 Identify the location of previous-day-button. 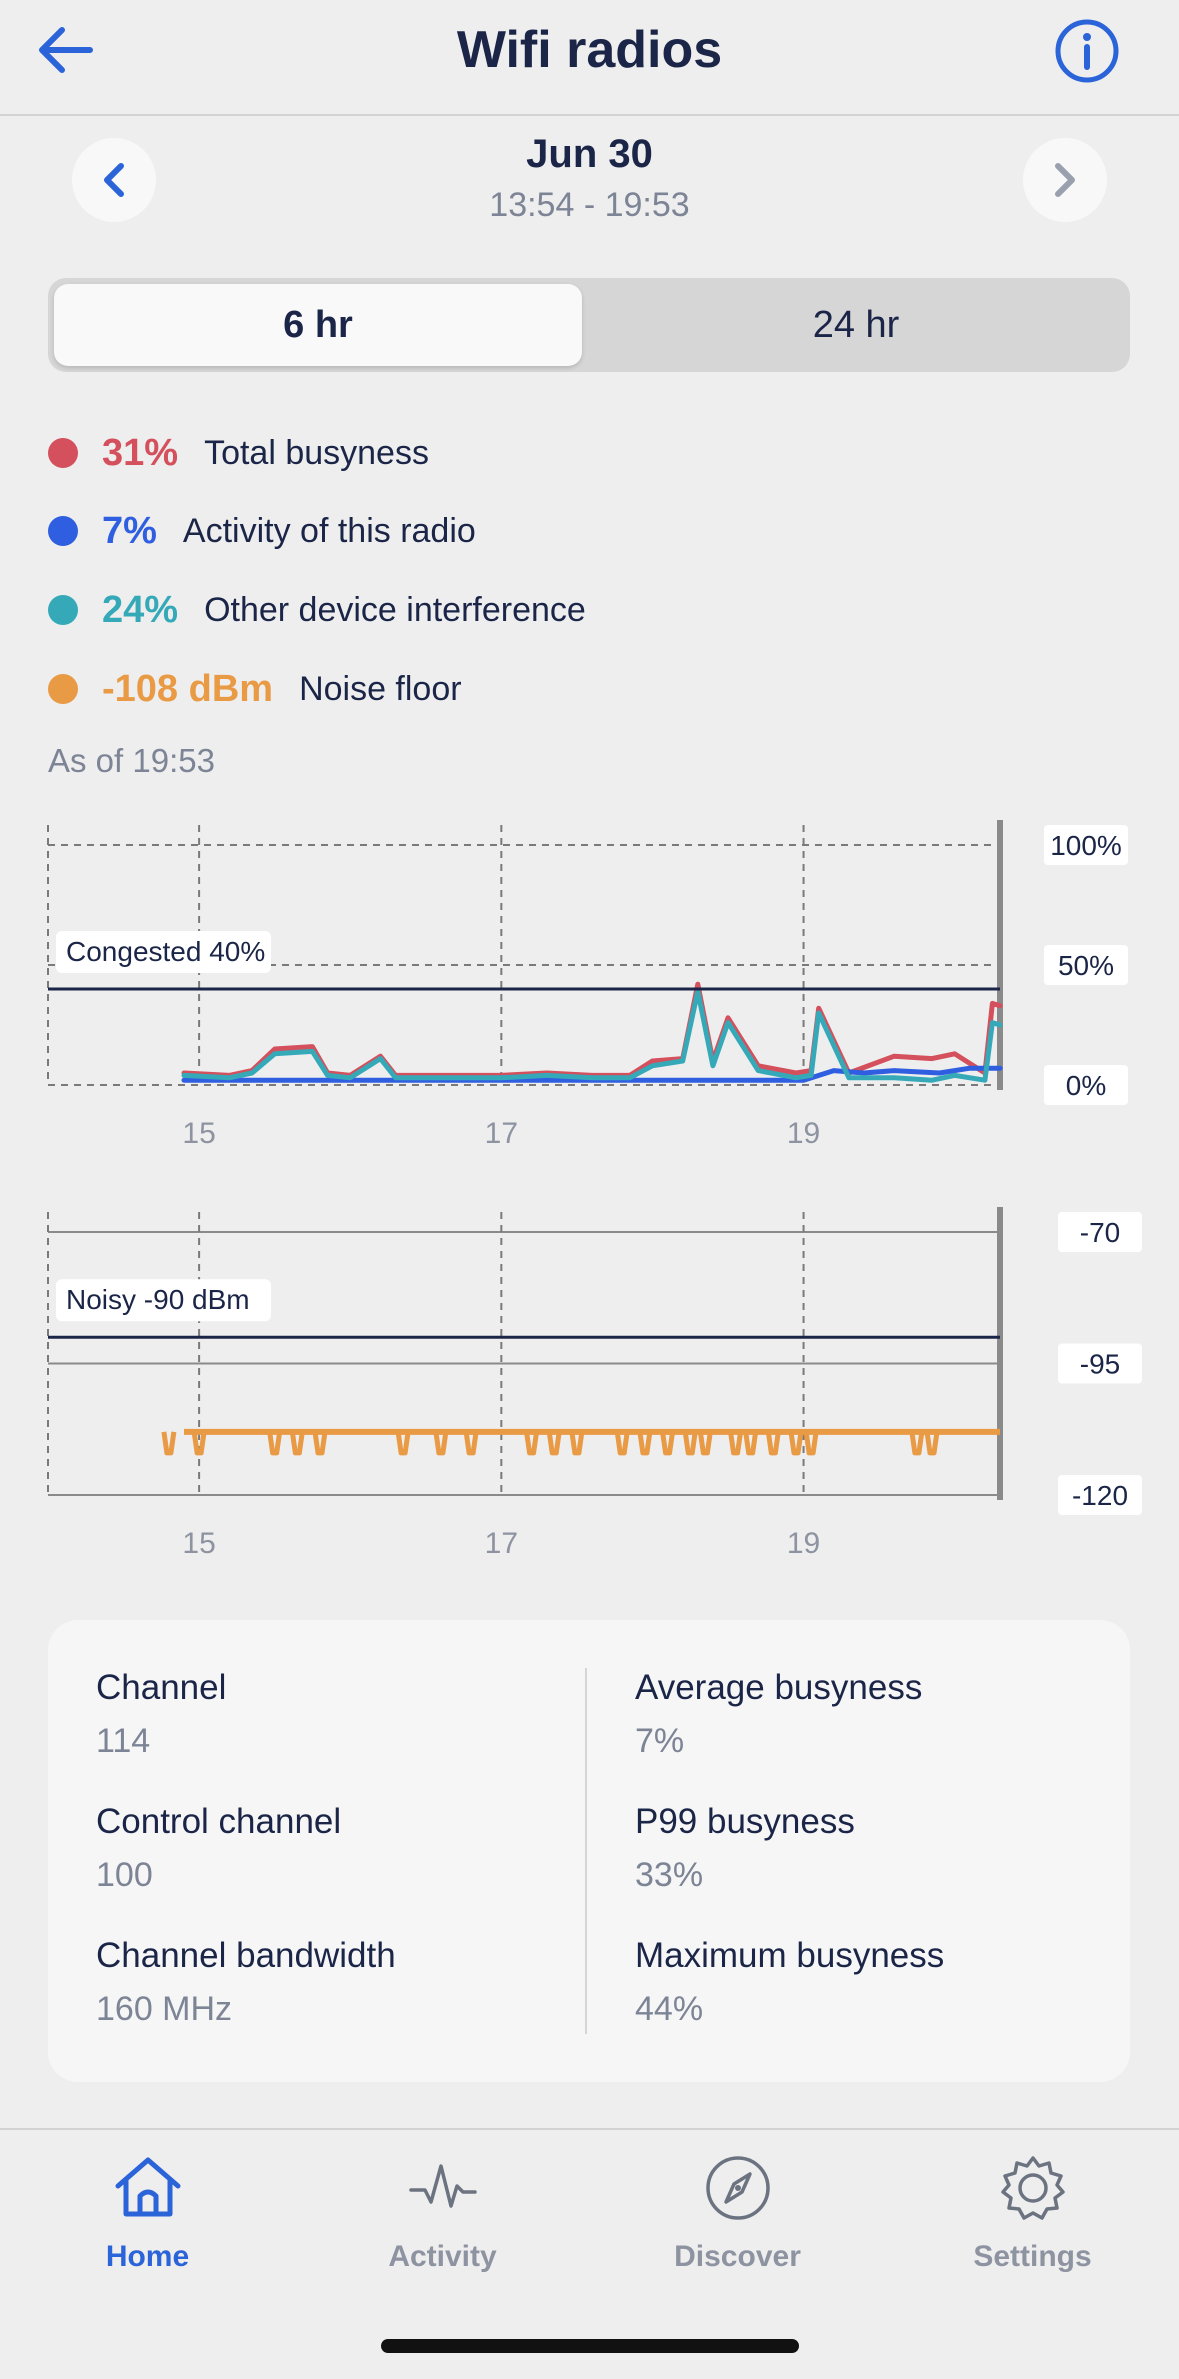
(114, 180).